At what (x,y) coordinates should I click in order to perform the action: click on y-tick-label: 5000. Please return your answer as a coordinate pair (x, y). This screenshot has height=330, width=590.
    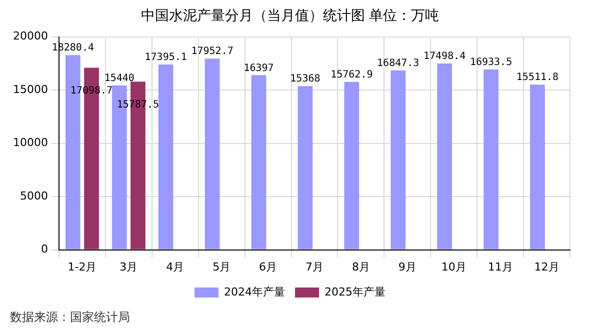
    Looking at the image, I should click on (34, 195).